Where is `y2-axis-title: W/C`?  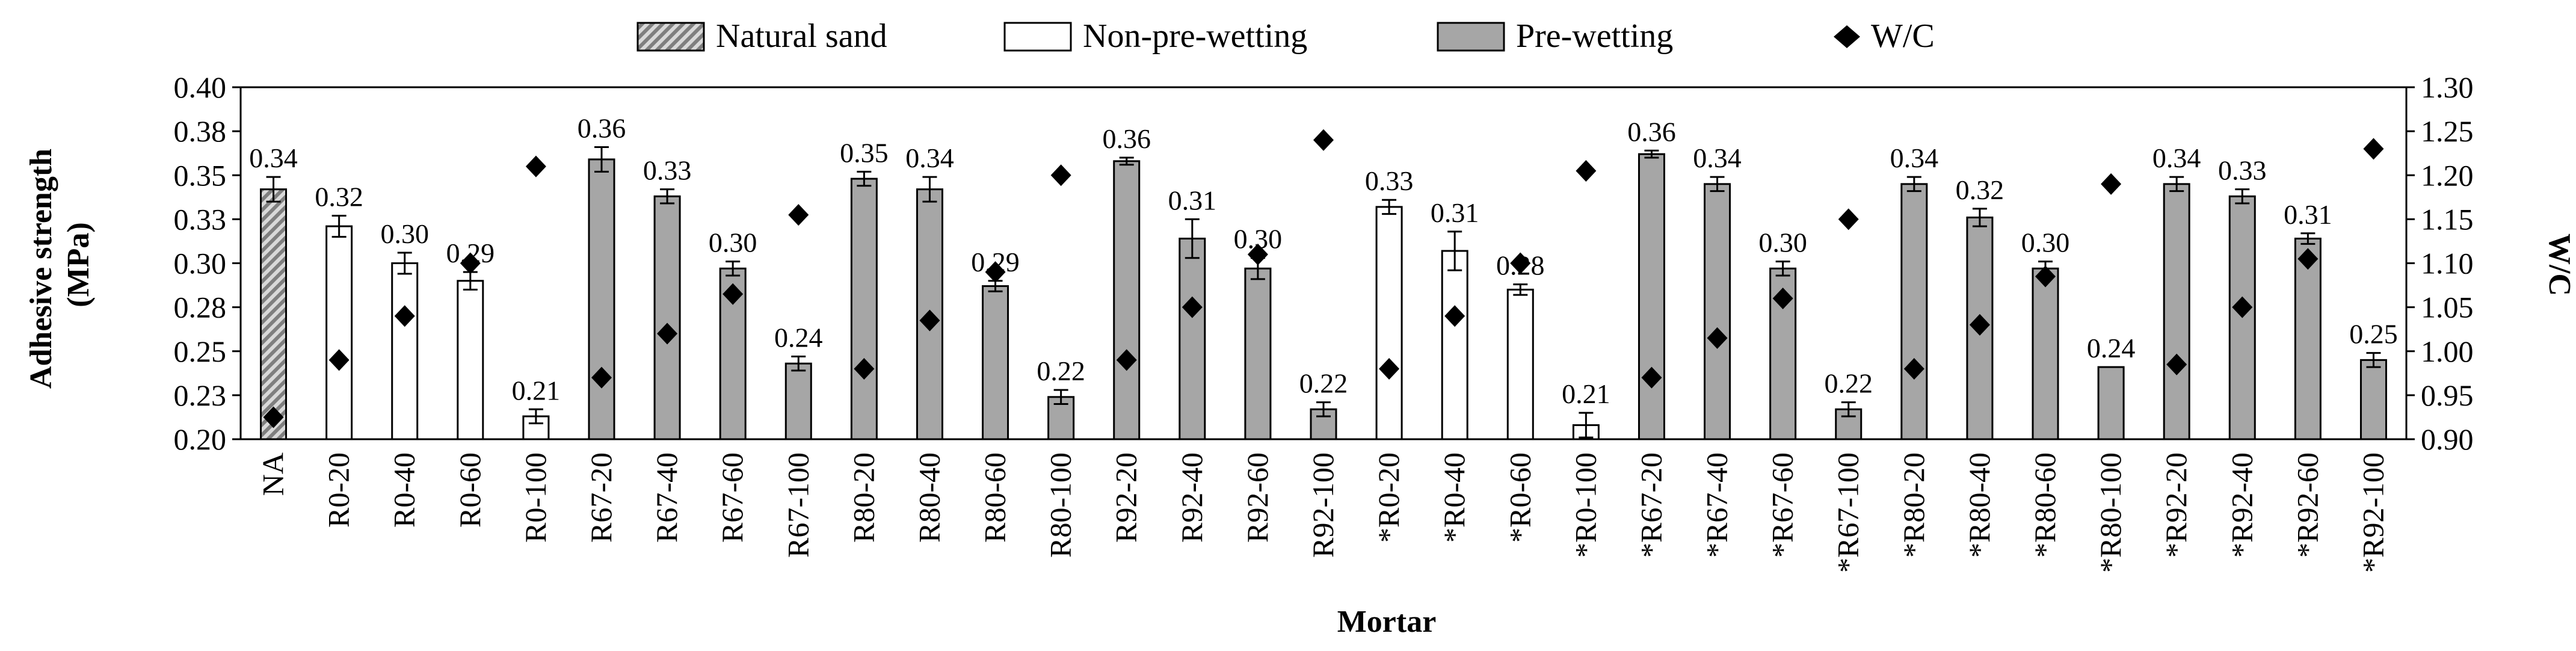 y2-axis-title: W/C is located at coordinates (2559, 264).